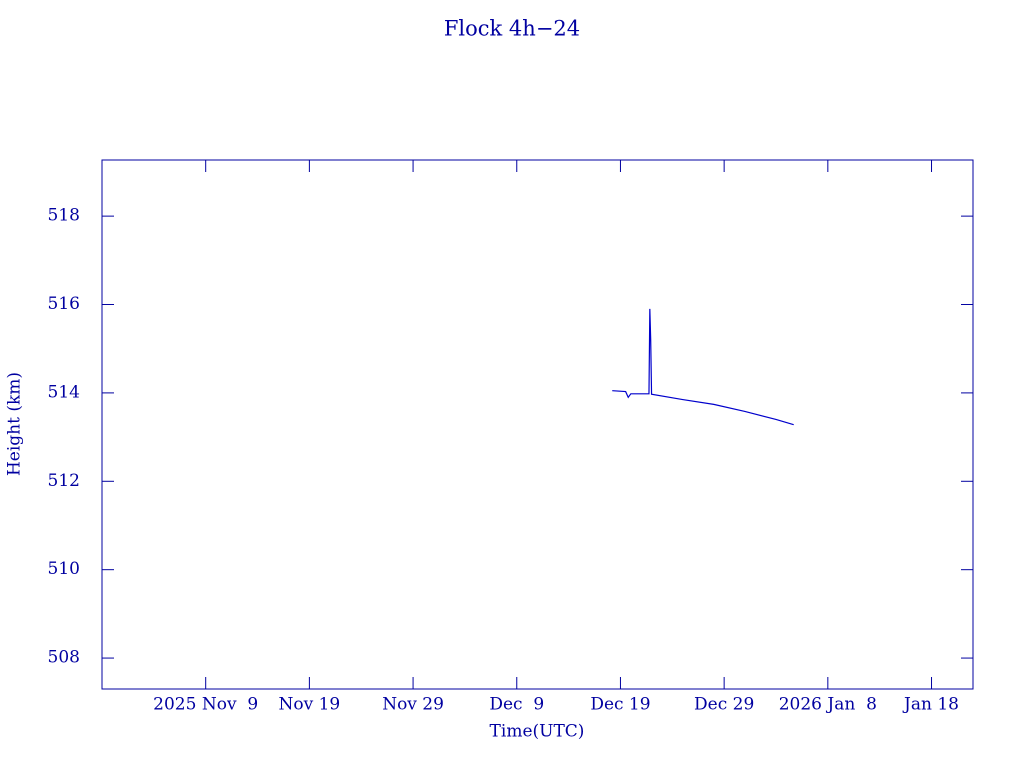  Describe the element at coordinates (930, 705) in the screenshot. I see `x-tick-label: Jan 18` at that location.